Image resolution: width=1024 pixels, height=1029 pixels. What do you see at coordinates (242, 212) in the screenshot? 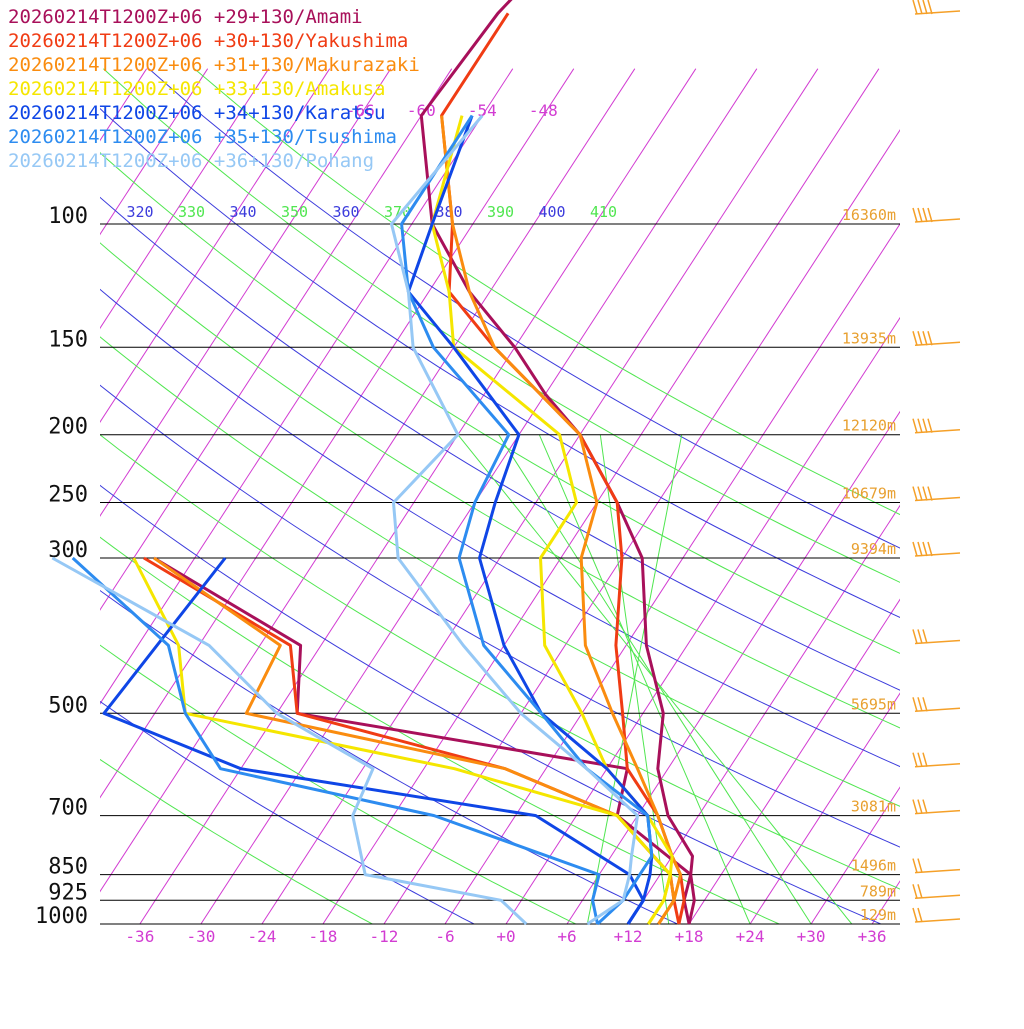
I see `theta-label: 340` at bounding box center [242, 212].